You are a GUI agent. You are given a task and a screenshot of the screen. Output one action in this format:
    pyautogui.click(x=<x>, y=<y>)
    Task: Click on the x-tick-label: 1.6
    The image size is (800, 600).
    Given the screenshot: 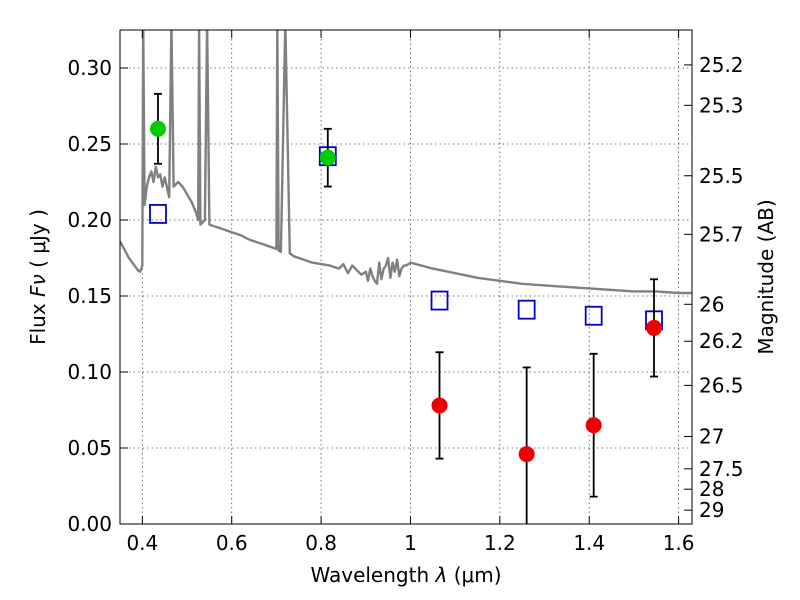 What is the action you would take?
    pyautogui.click(x=679, y=543)
    